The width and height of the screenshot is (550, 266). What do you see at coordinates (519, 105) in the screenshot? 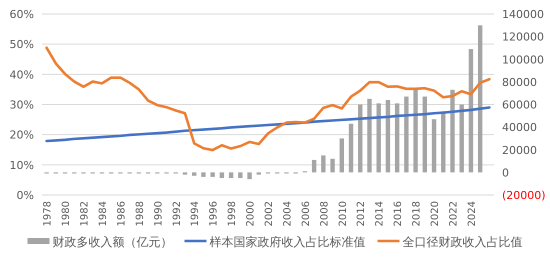
I see `y2-tick-label: 60000` at bounding box center [519, 105].